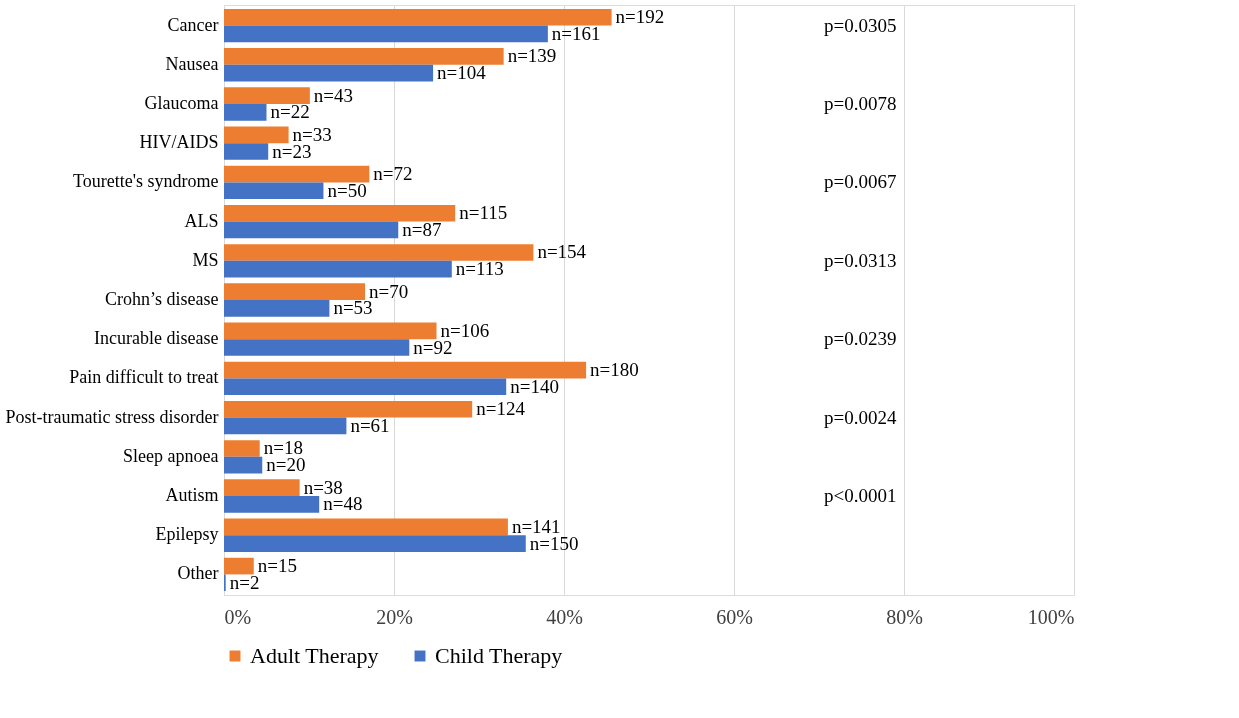 This screenshot has height=718, width=1239. I want to click on x-tick-label: 60%, so click(734, 616).